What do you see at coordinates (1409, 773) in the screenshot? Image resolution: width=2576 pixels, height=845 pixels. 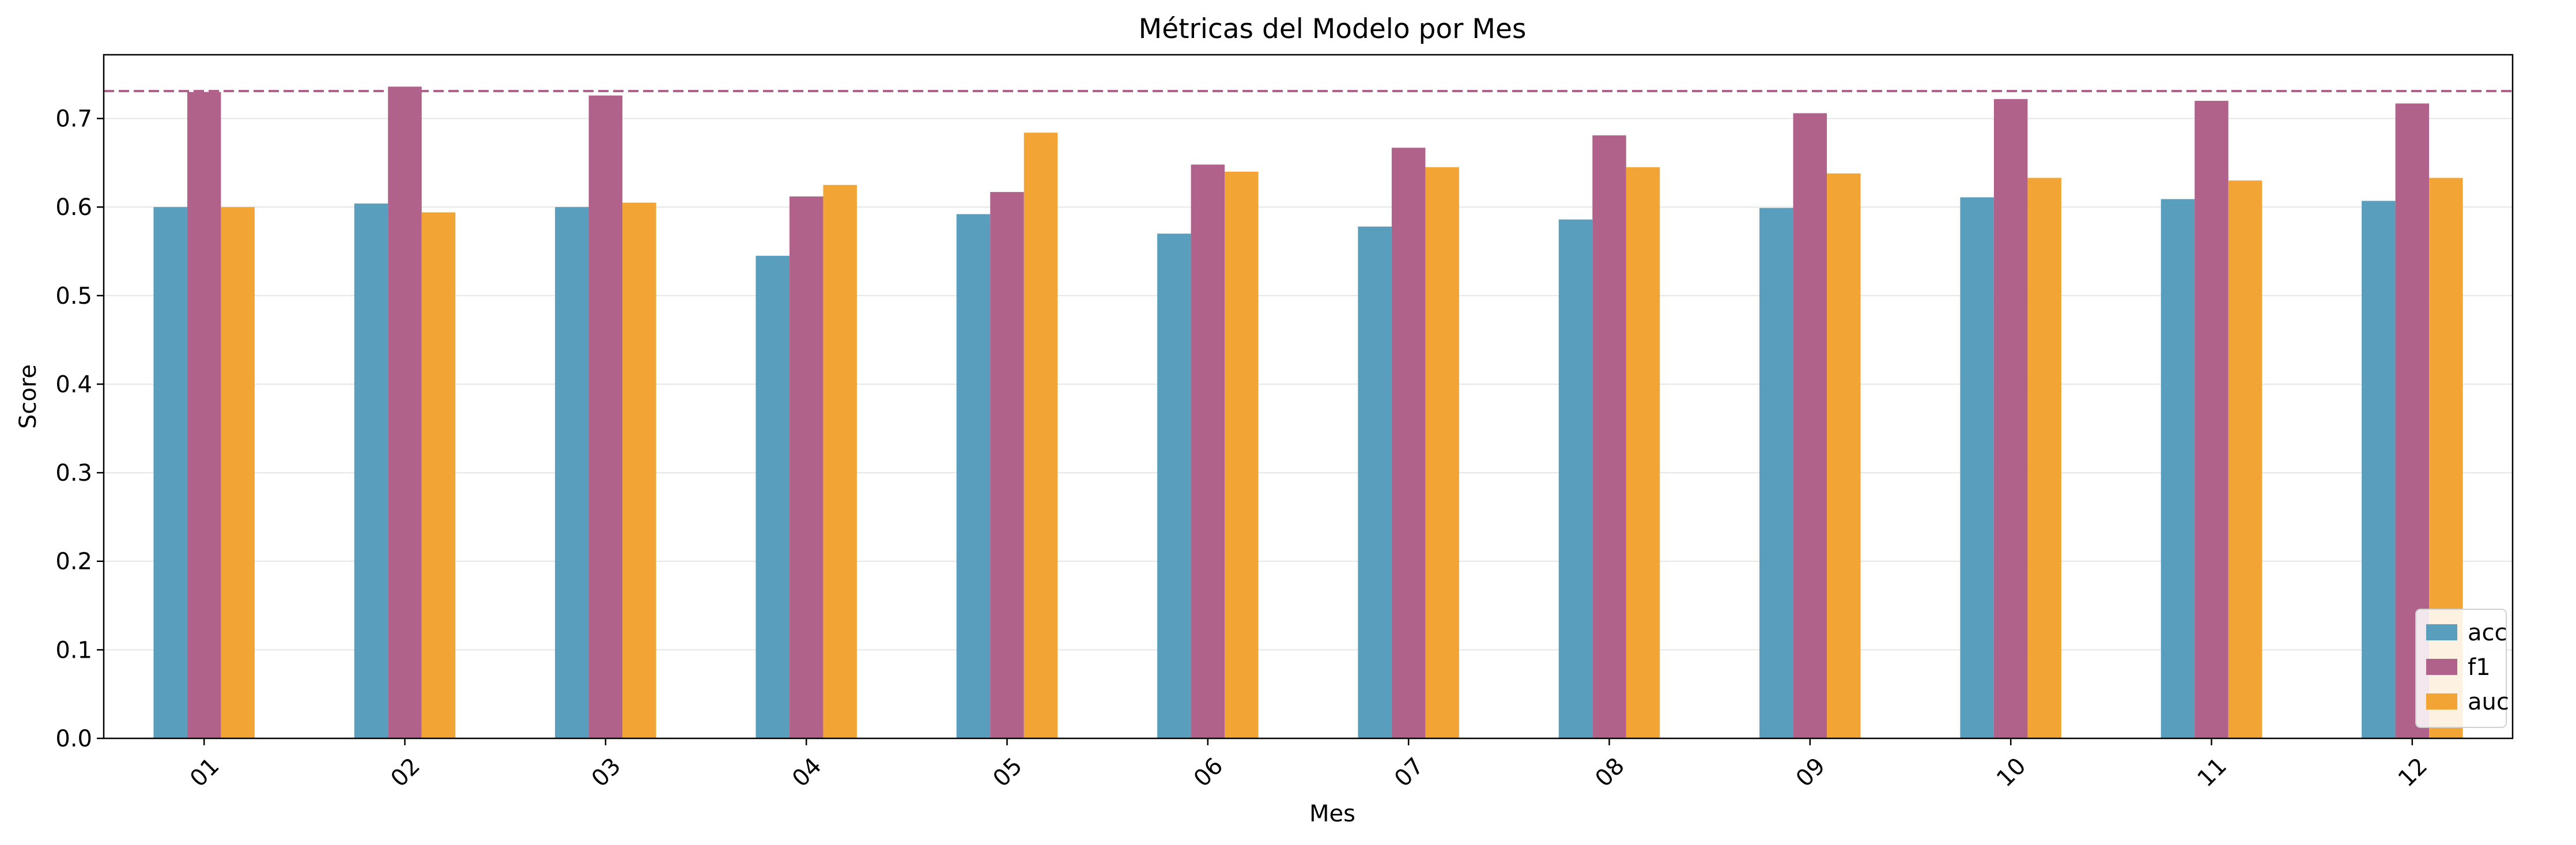 I see `x-tick-label: 07` at bounding box center [1409, 773].